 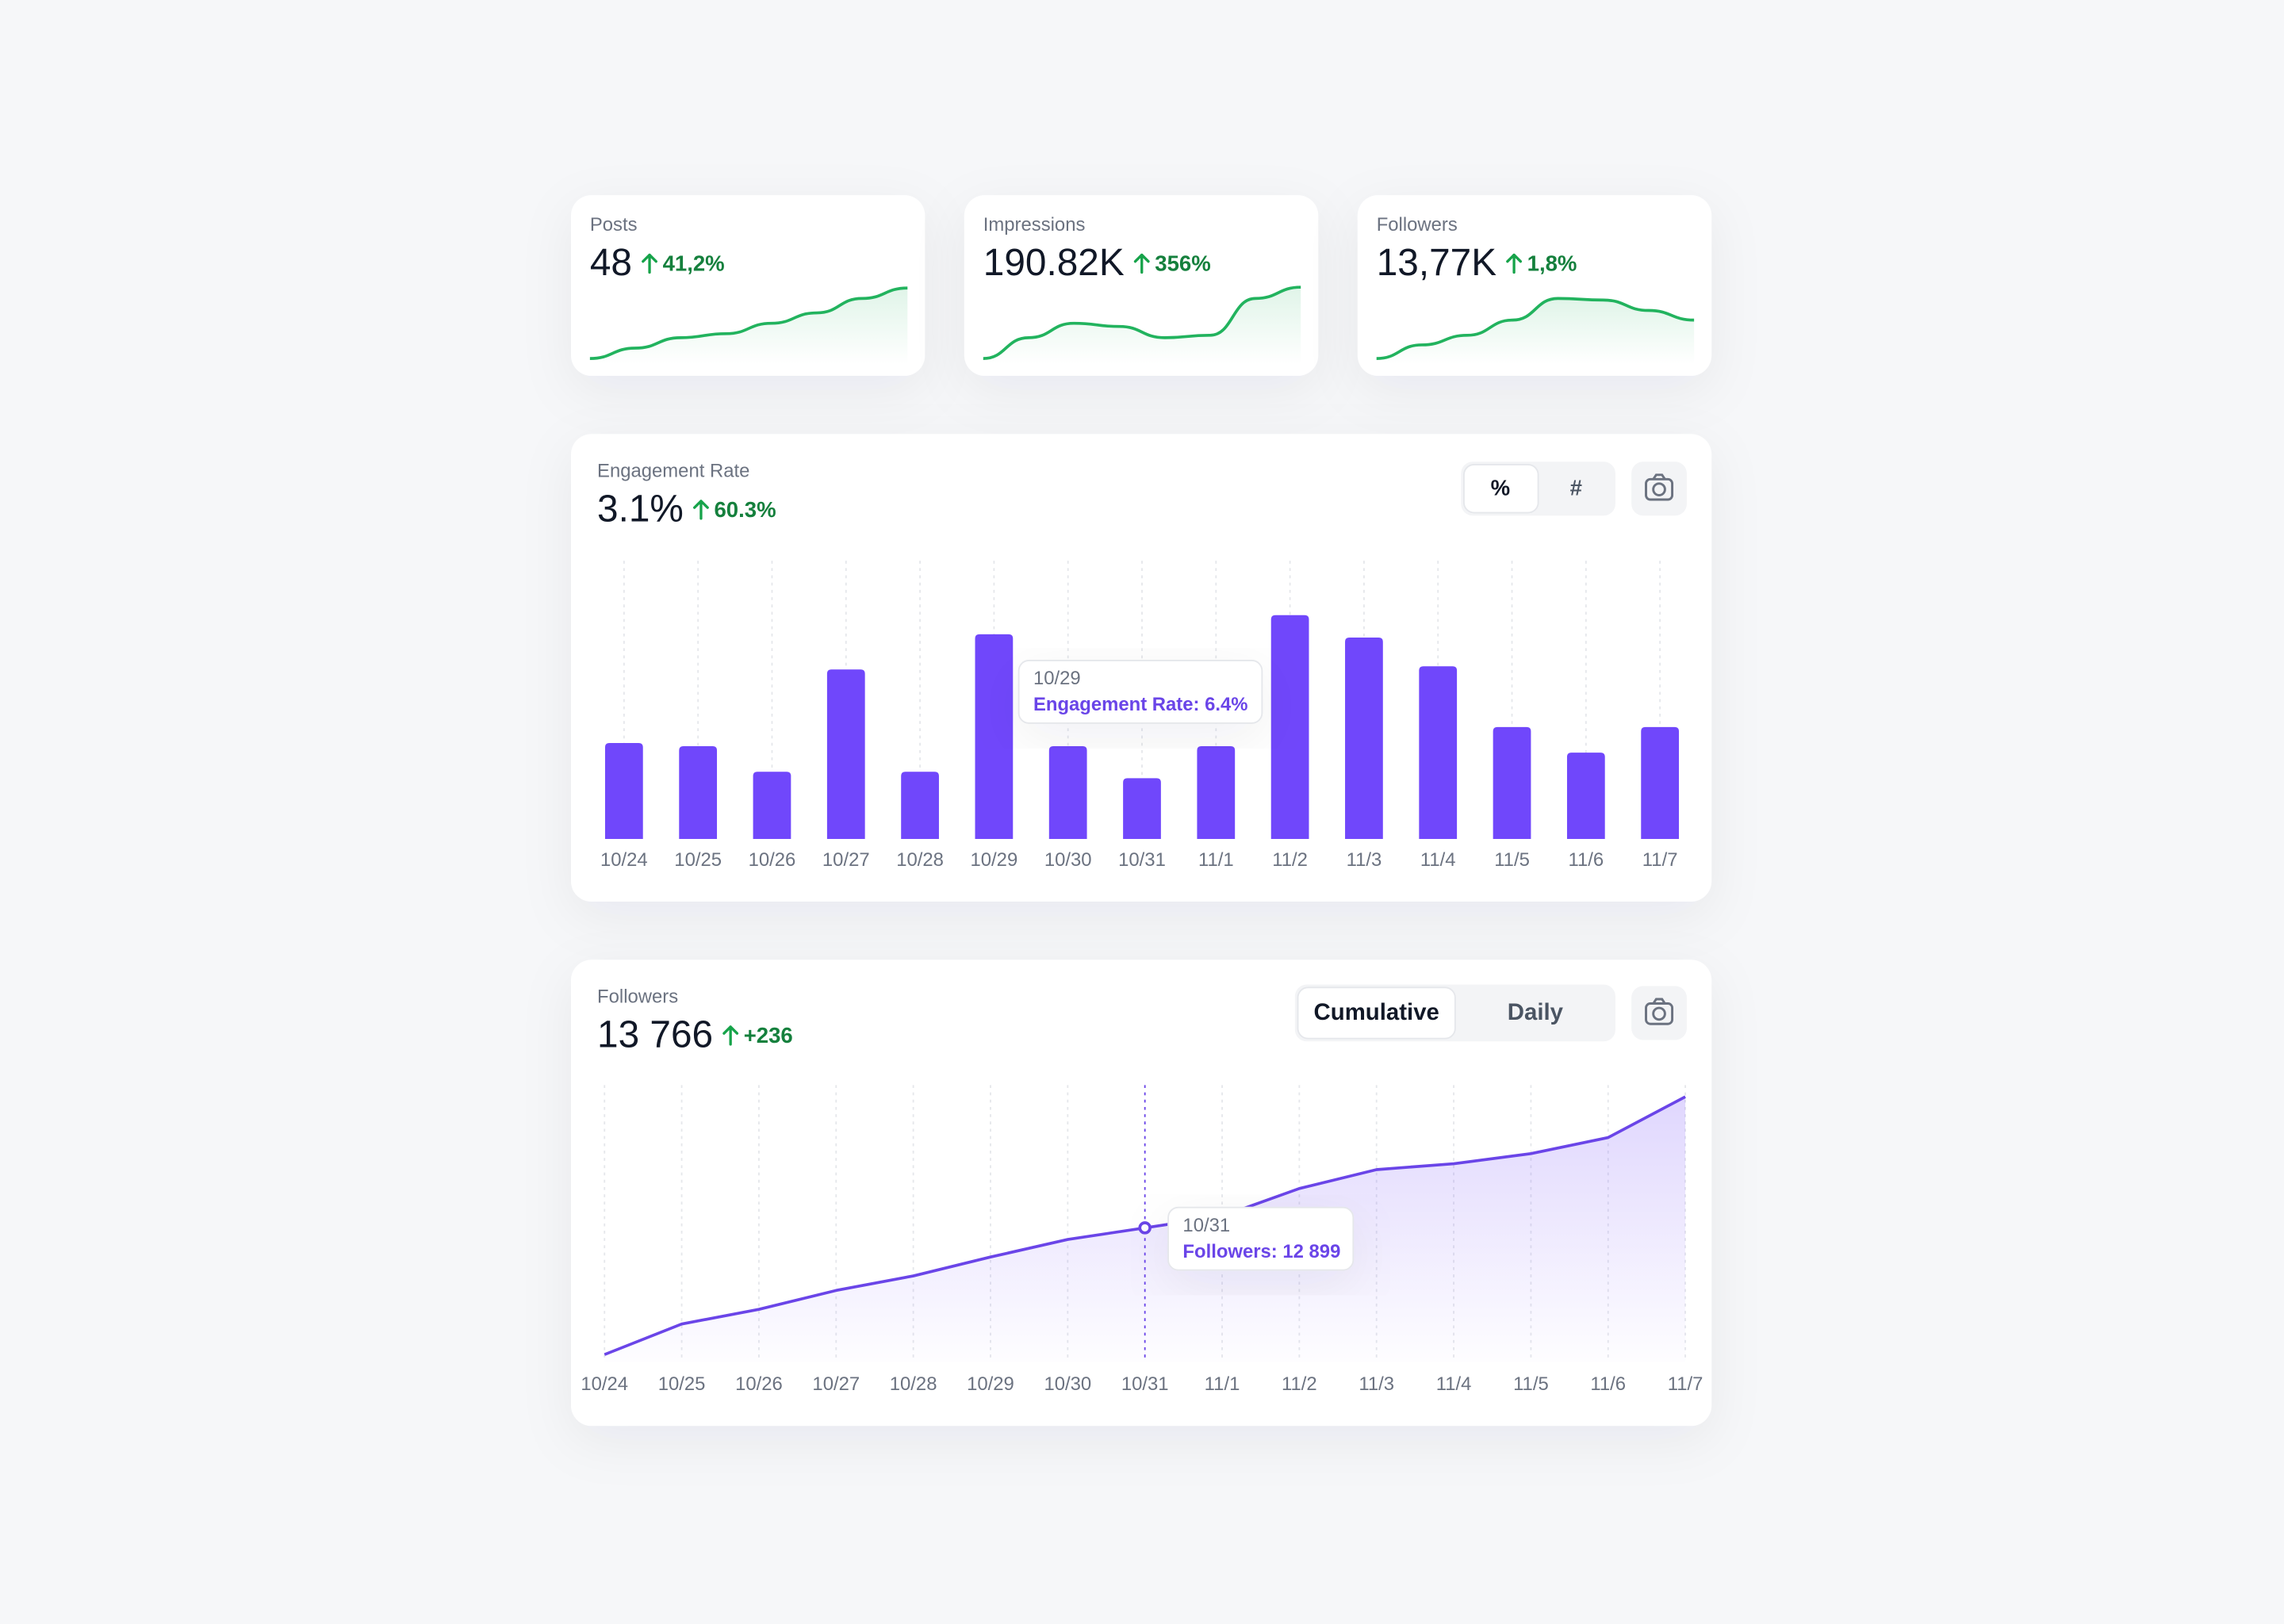 I want to click on toggle-button: Cumulative, so click(x=1376, y=1012).